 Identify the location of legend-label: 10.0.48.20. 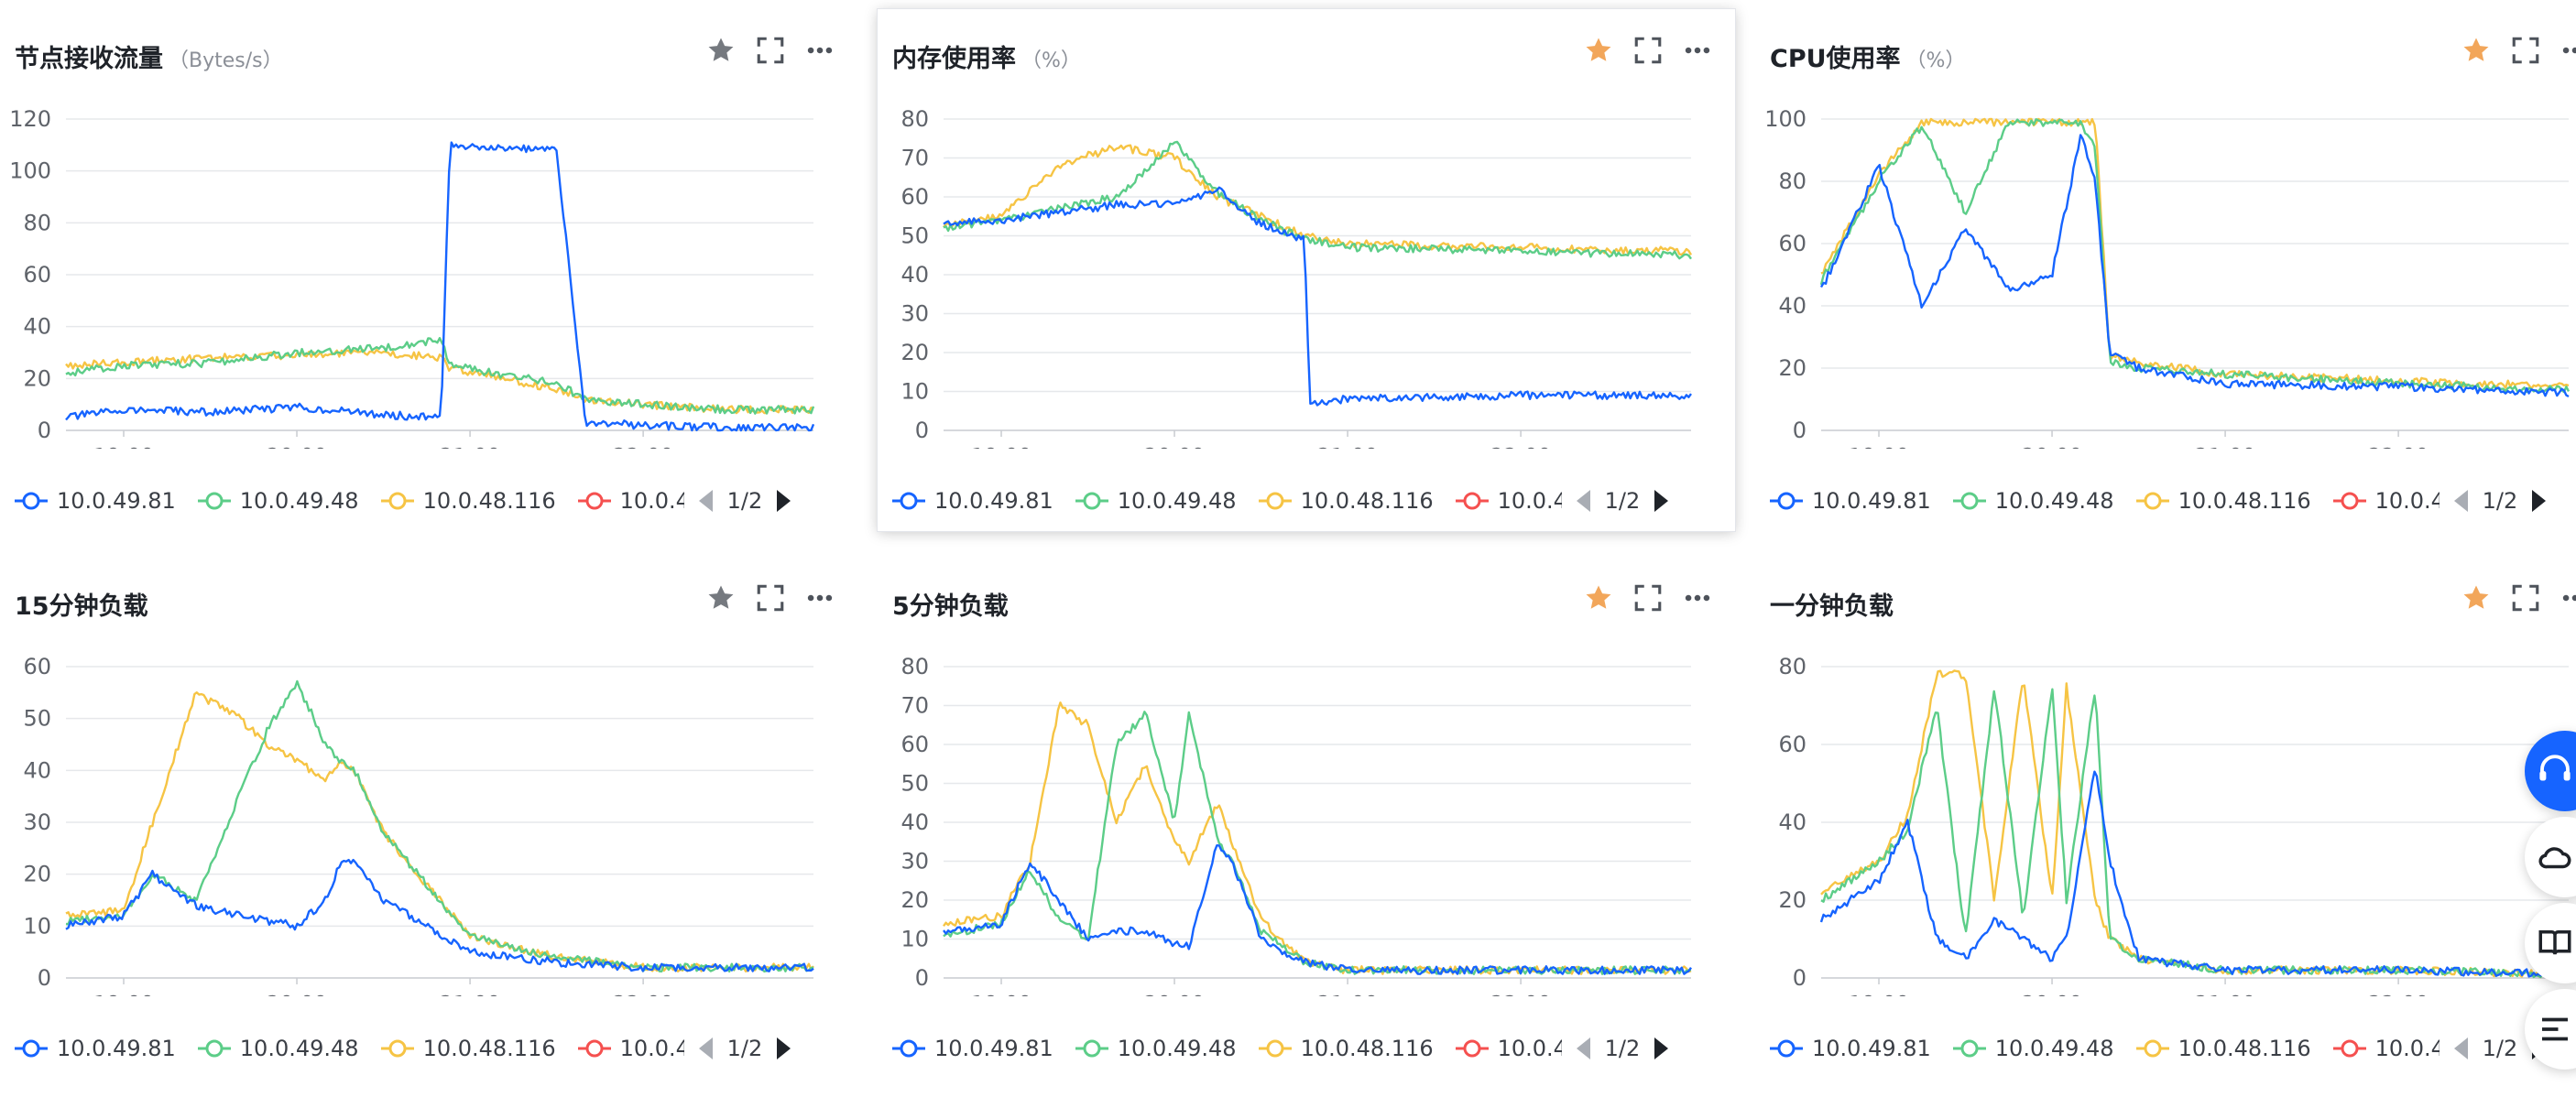
(2407, 501).